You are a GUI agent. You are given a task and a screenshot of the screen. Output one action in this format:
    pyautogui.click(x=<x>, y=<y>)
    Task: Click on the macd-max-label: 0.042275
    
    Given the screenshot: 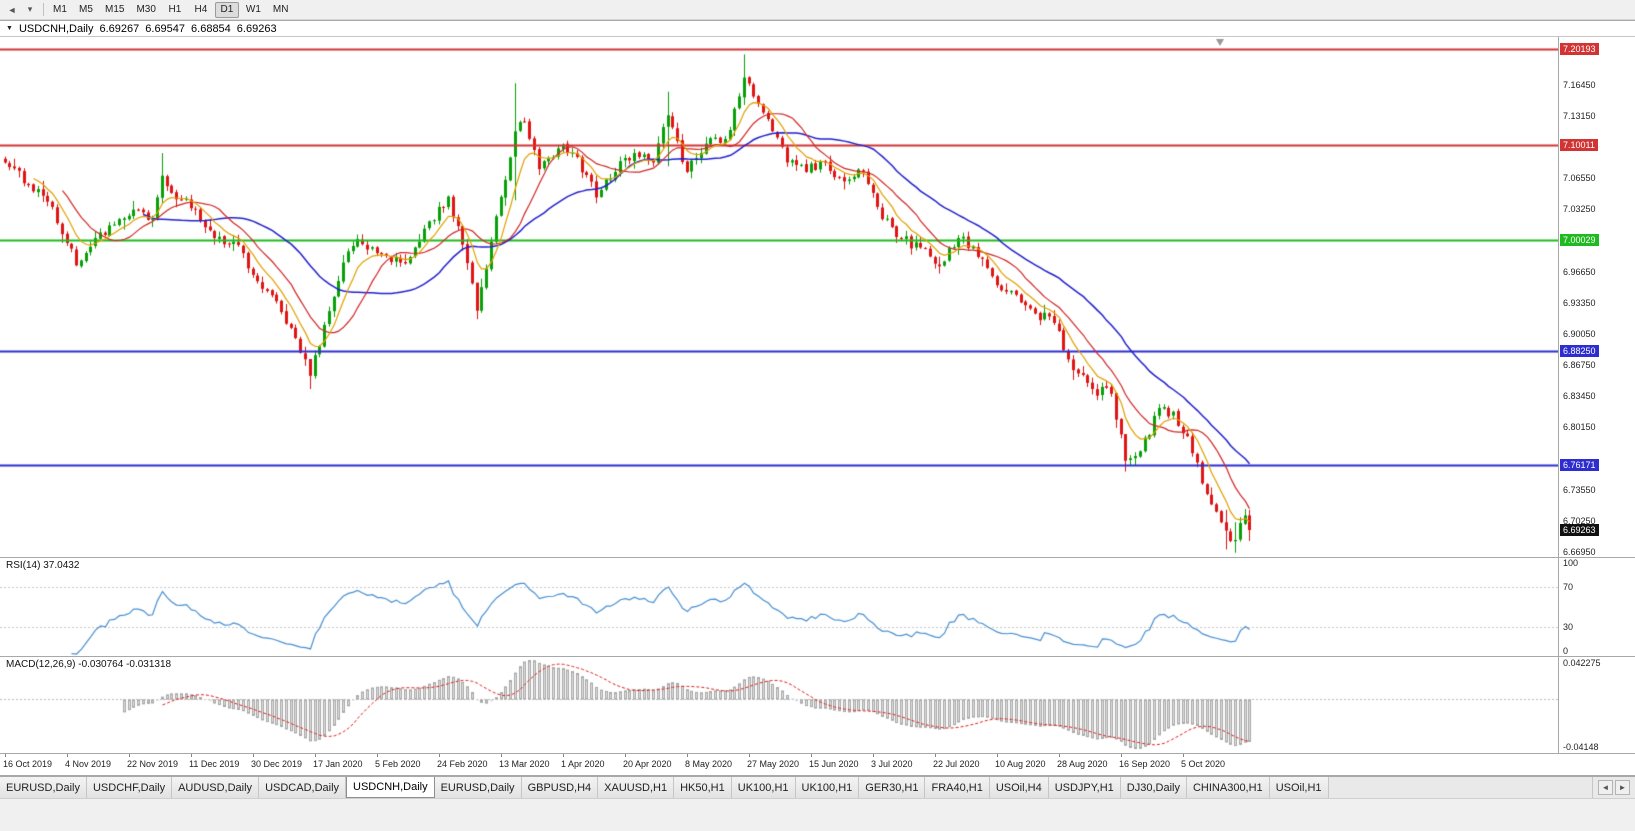 What is the action you would take?
    pyautogui.click(x=1582, y=663)
    